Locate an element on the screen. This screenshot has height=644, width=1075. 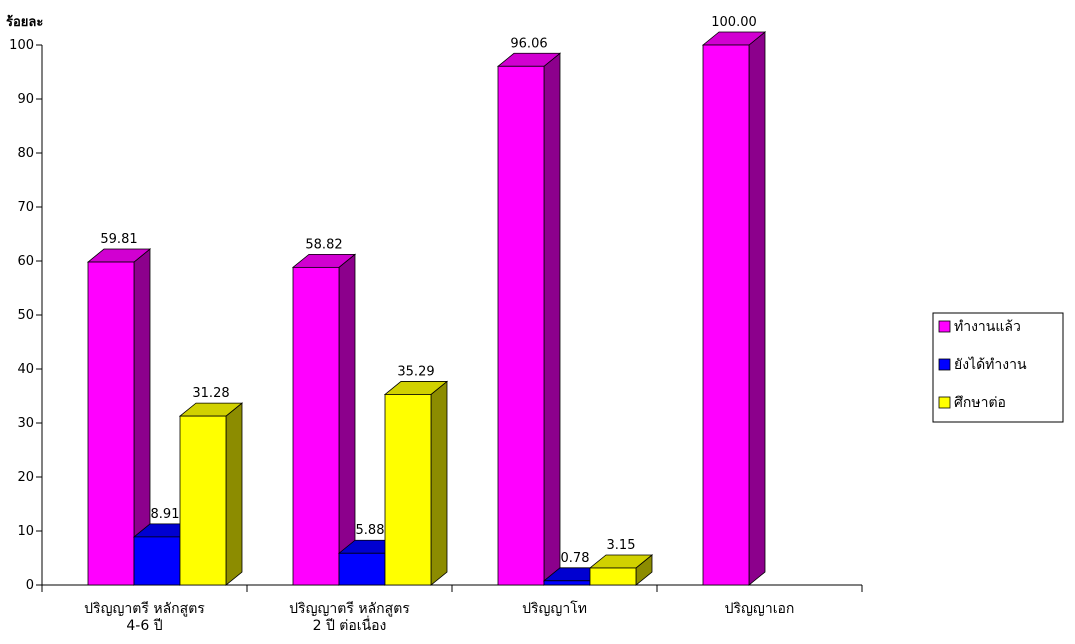
y-tick-label: 30 is located at coordinates (25, 423).